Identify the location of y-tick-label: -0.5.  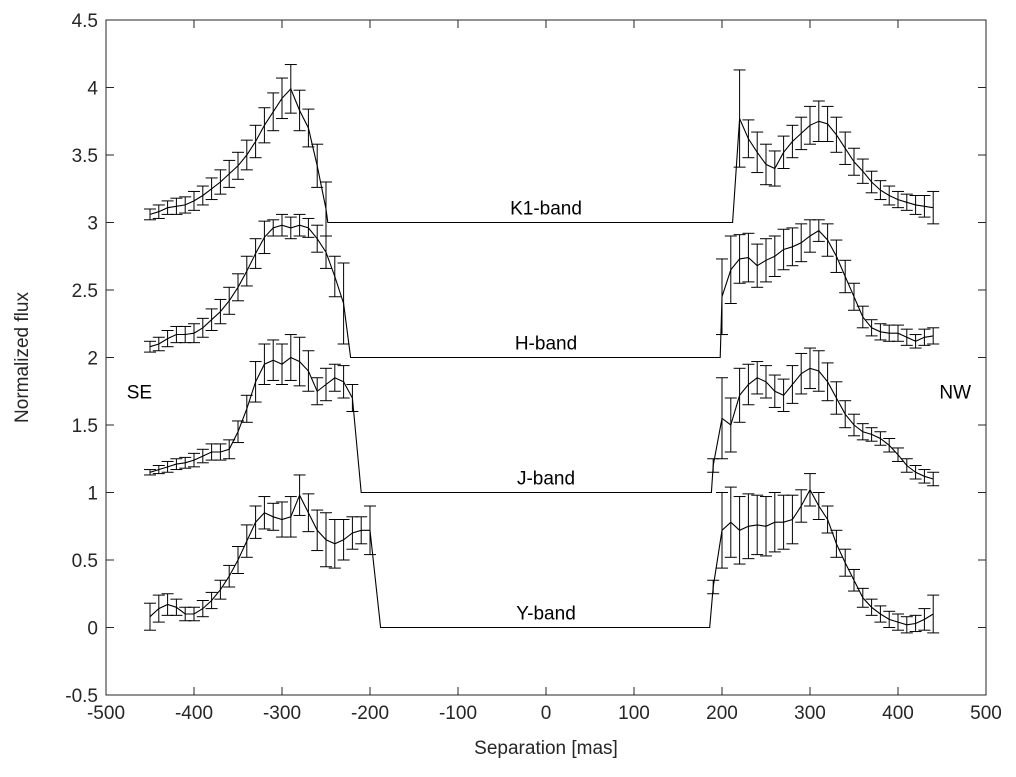
(81, 696).